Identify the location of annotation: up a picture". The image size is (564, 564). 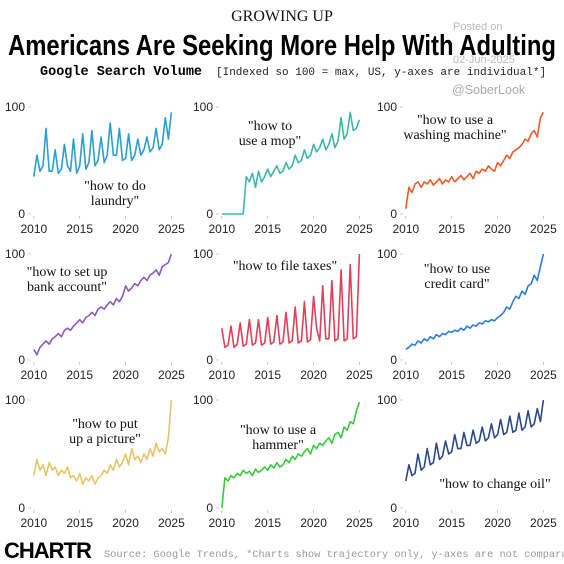
(105, 439).